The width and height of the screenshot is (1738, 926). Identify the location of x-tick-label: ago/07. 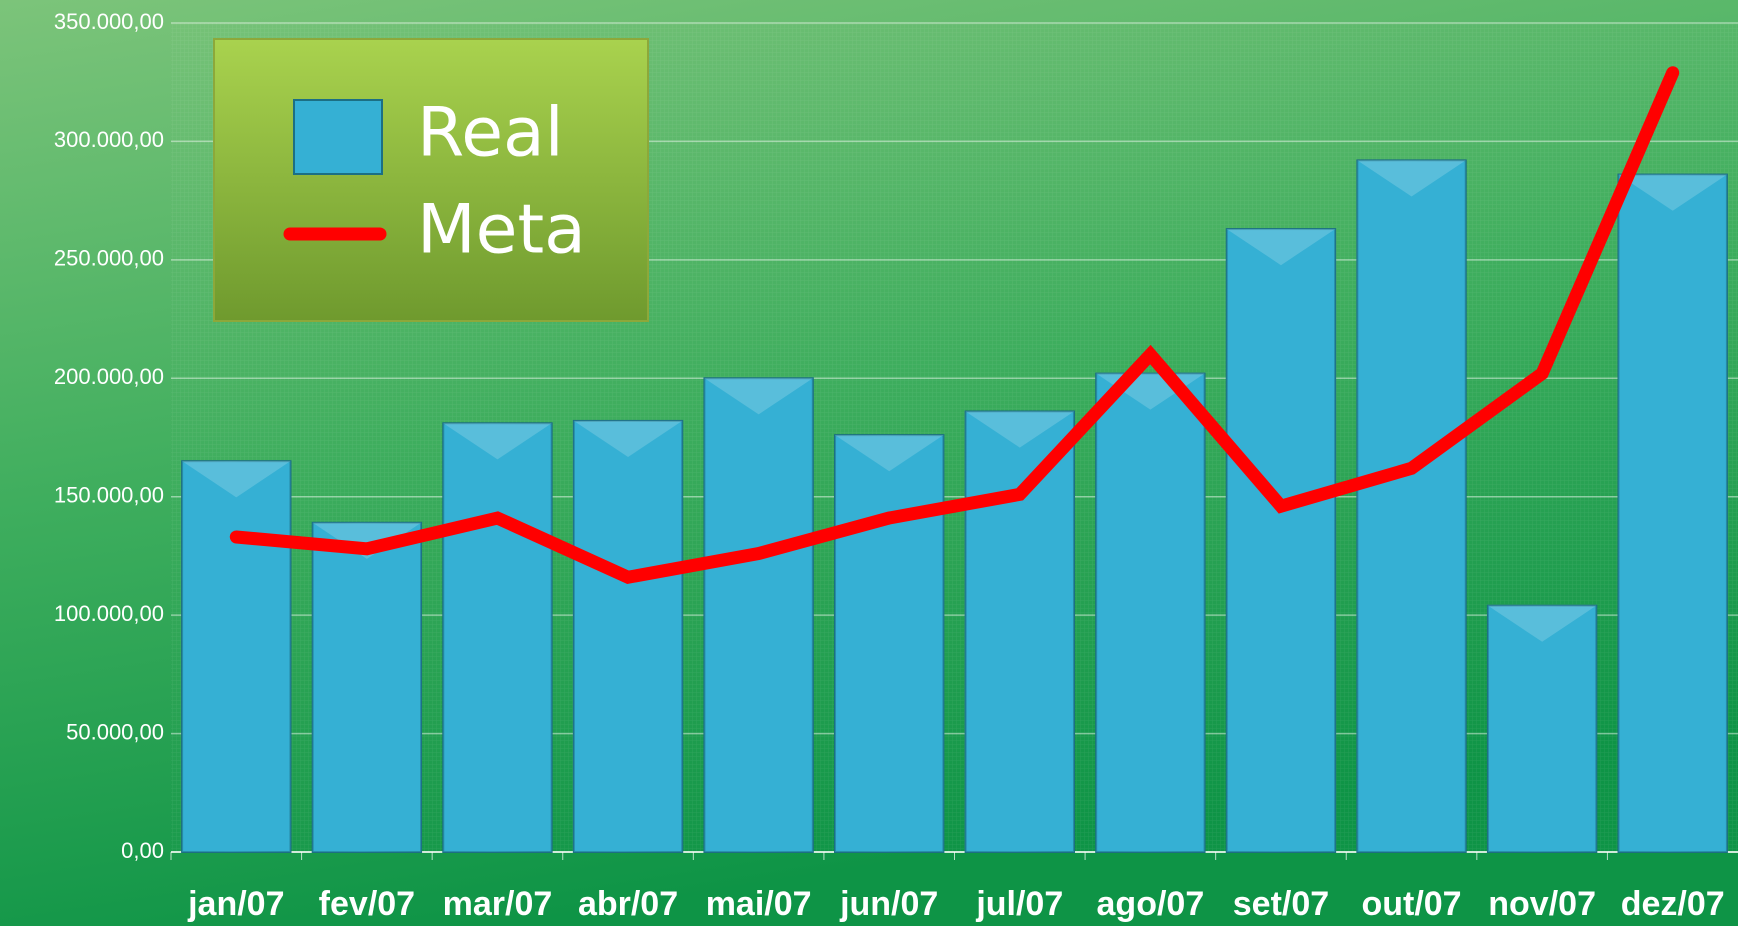
(1151, 904).